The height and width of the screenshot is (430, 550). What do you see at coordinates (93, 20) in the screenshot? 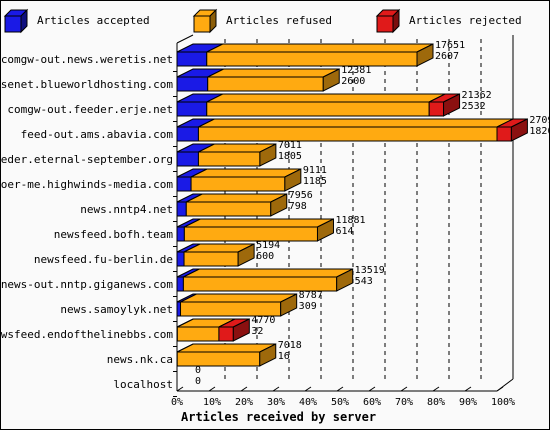
I see `legend-label: Articles accepted` at bounding box center [93, 20].